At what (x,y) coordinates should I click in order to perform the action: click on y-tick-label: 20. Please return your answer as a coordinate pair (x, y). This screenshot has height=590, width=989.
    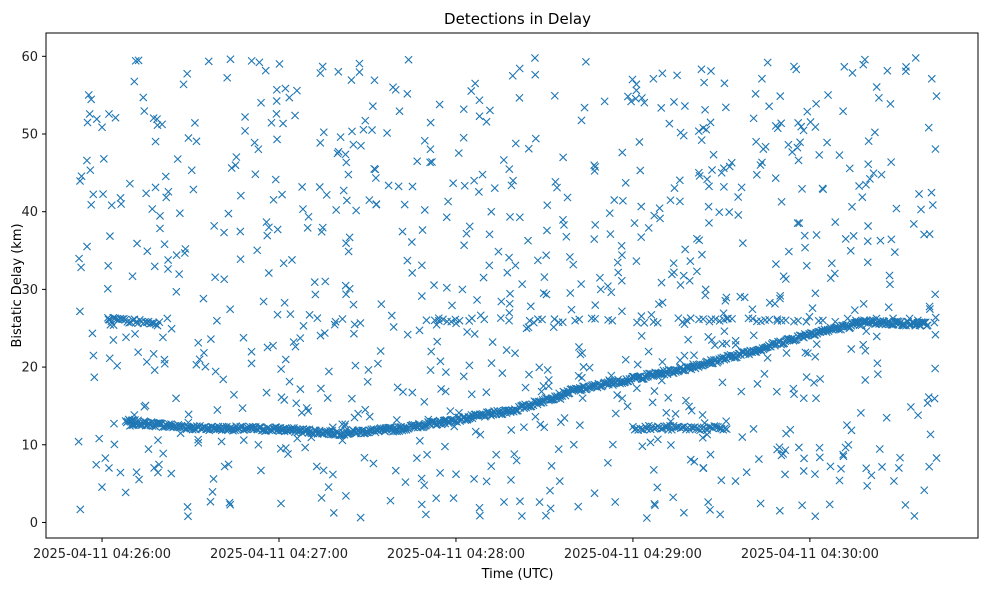
    Looking at the image, I should click on (29, 368).